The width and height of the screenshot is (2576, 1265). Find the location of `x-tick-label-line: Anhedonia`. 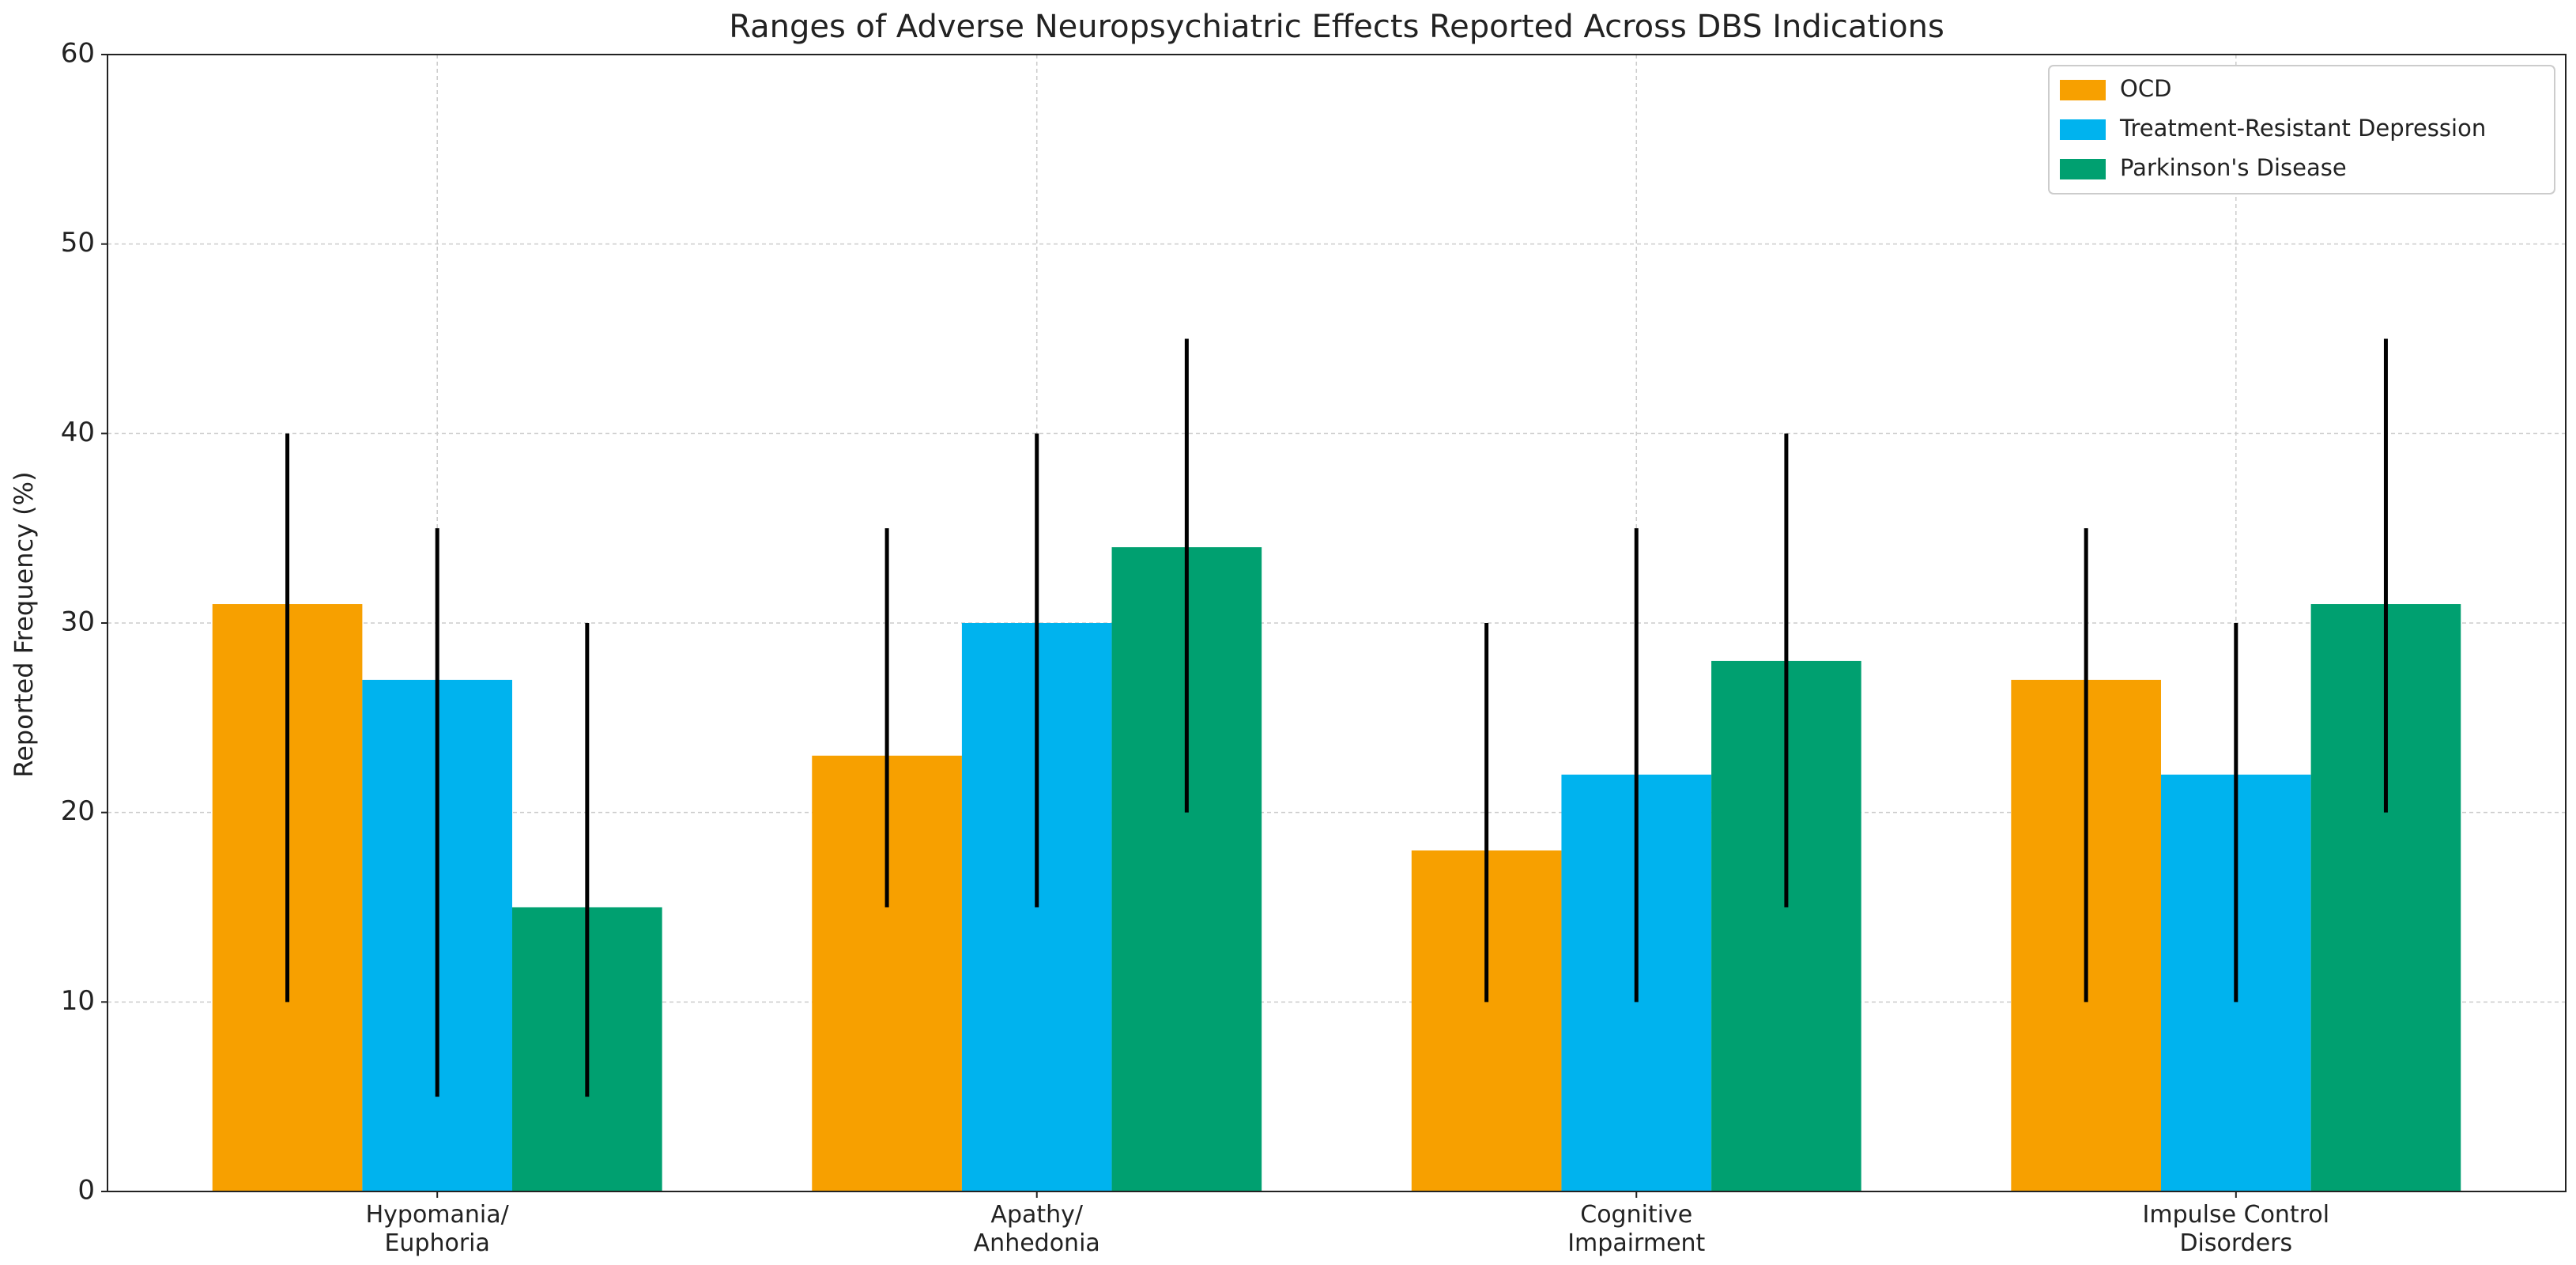

x-tick-label-line: Anhedonia is located at coordinates (1037, 1243).